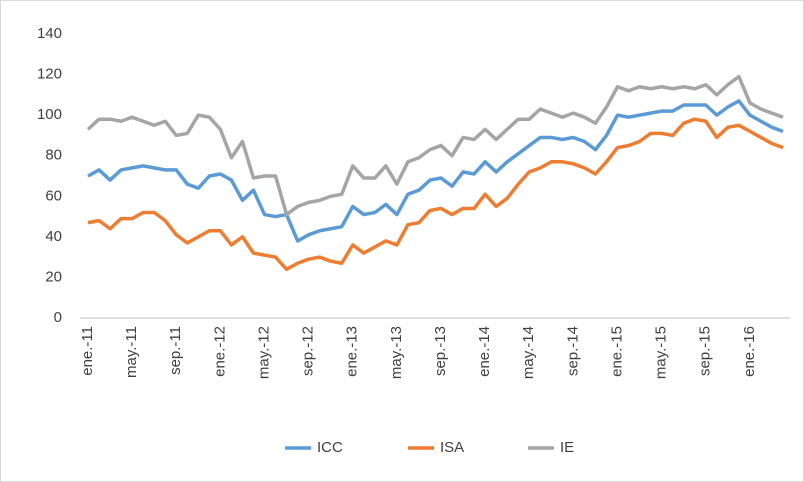 This screenshot has height=482, width=804. What do you see at coordinates (352, 351) in the screenshot?
I see `x-tick-label: ene.-13` at bounding box center [352, 351].